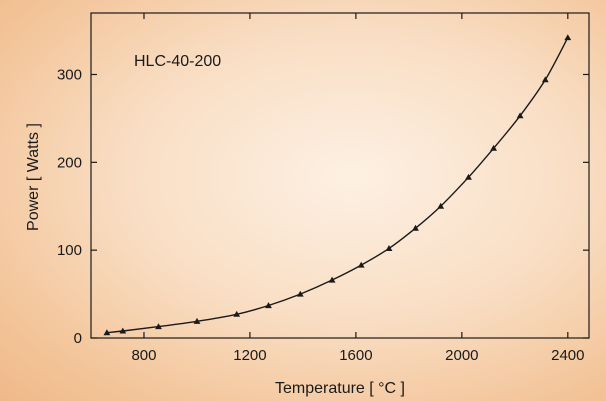 The image size is (606, 401). I want to click on y-axis-label: Power [ Watts ], so click(33, 177).